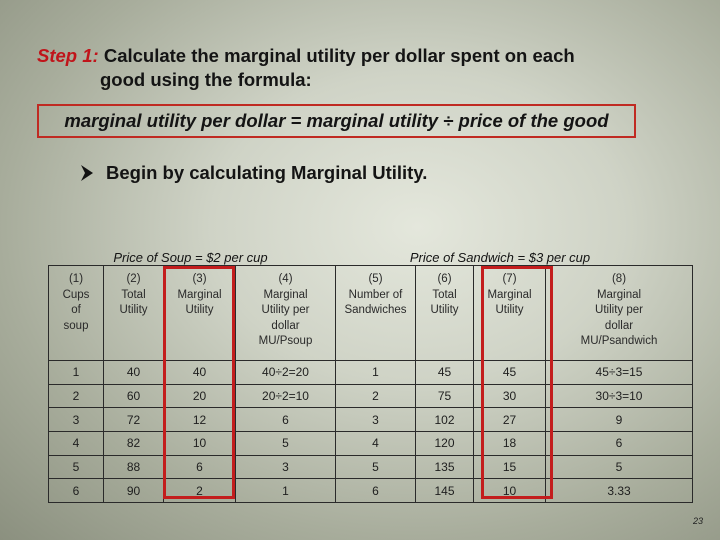 This screenshot has height=540, width=720. What do you see at coordinates (133, 443) in the screenshot?
I see `table-cell: 82` at bounding box center [133, 443].